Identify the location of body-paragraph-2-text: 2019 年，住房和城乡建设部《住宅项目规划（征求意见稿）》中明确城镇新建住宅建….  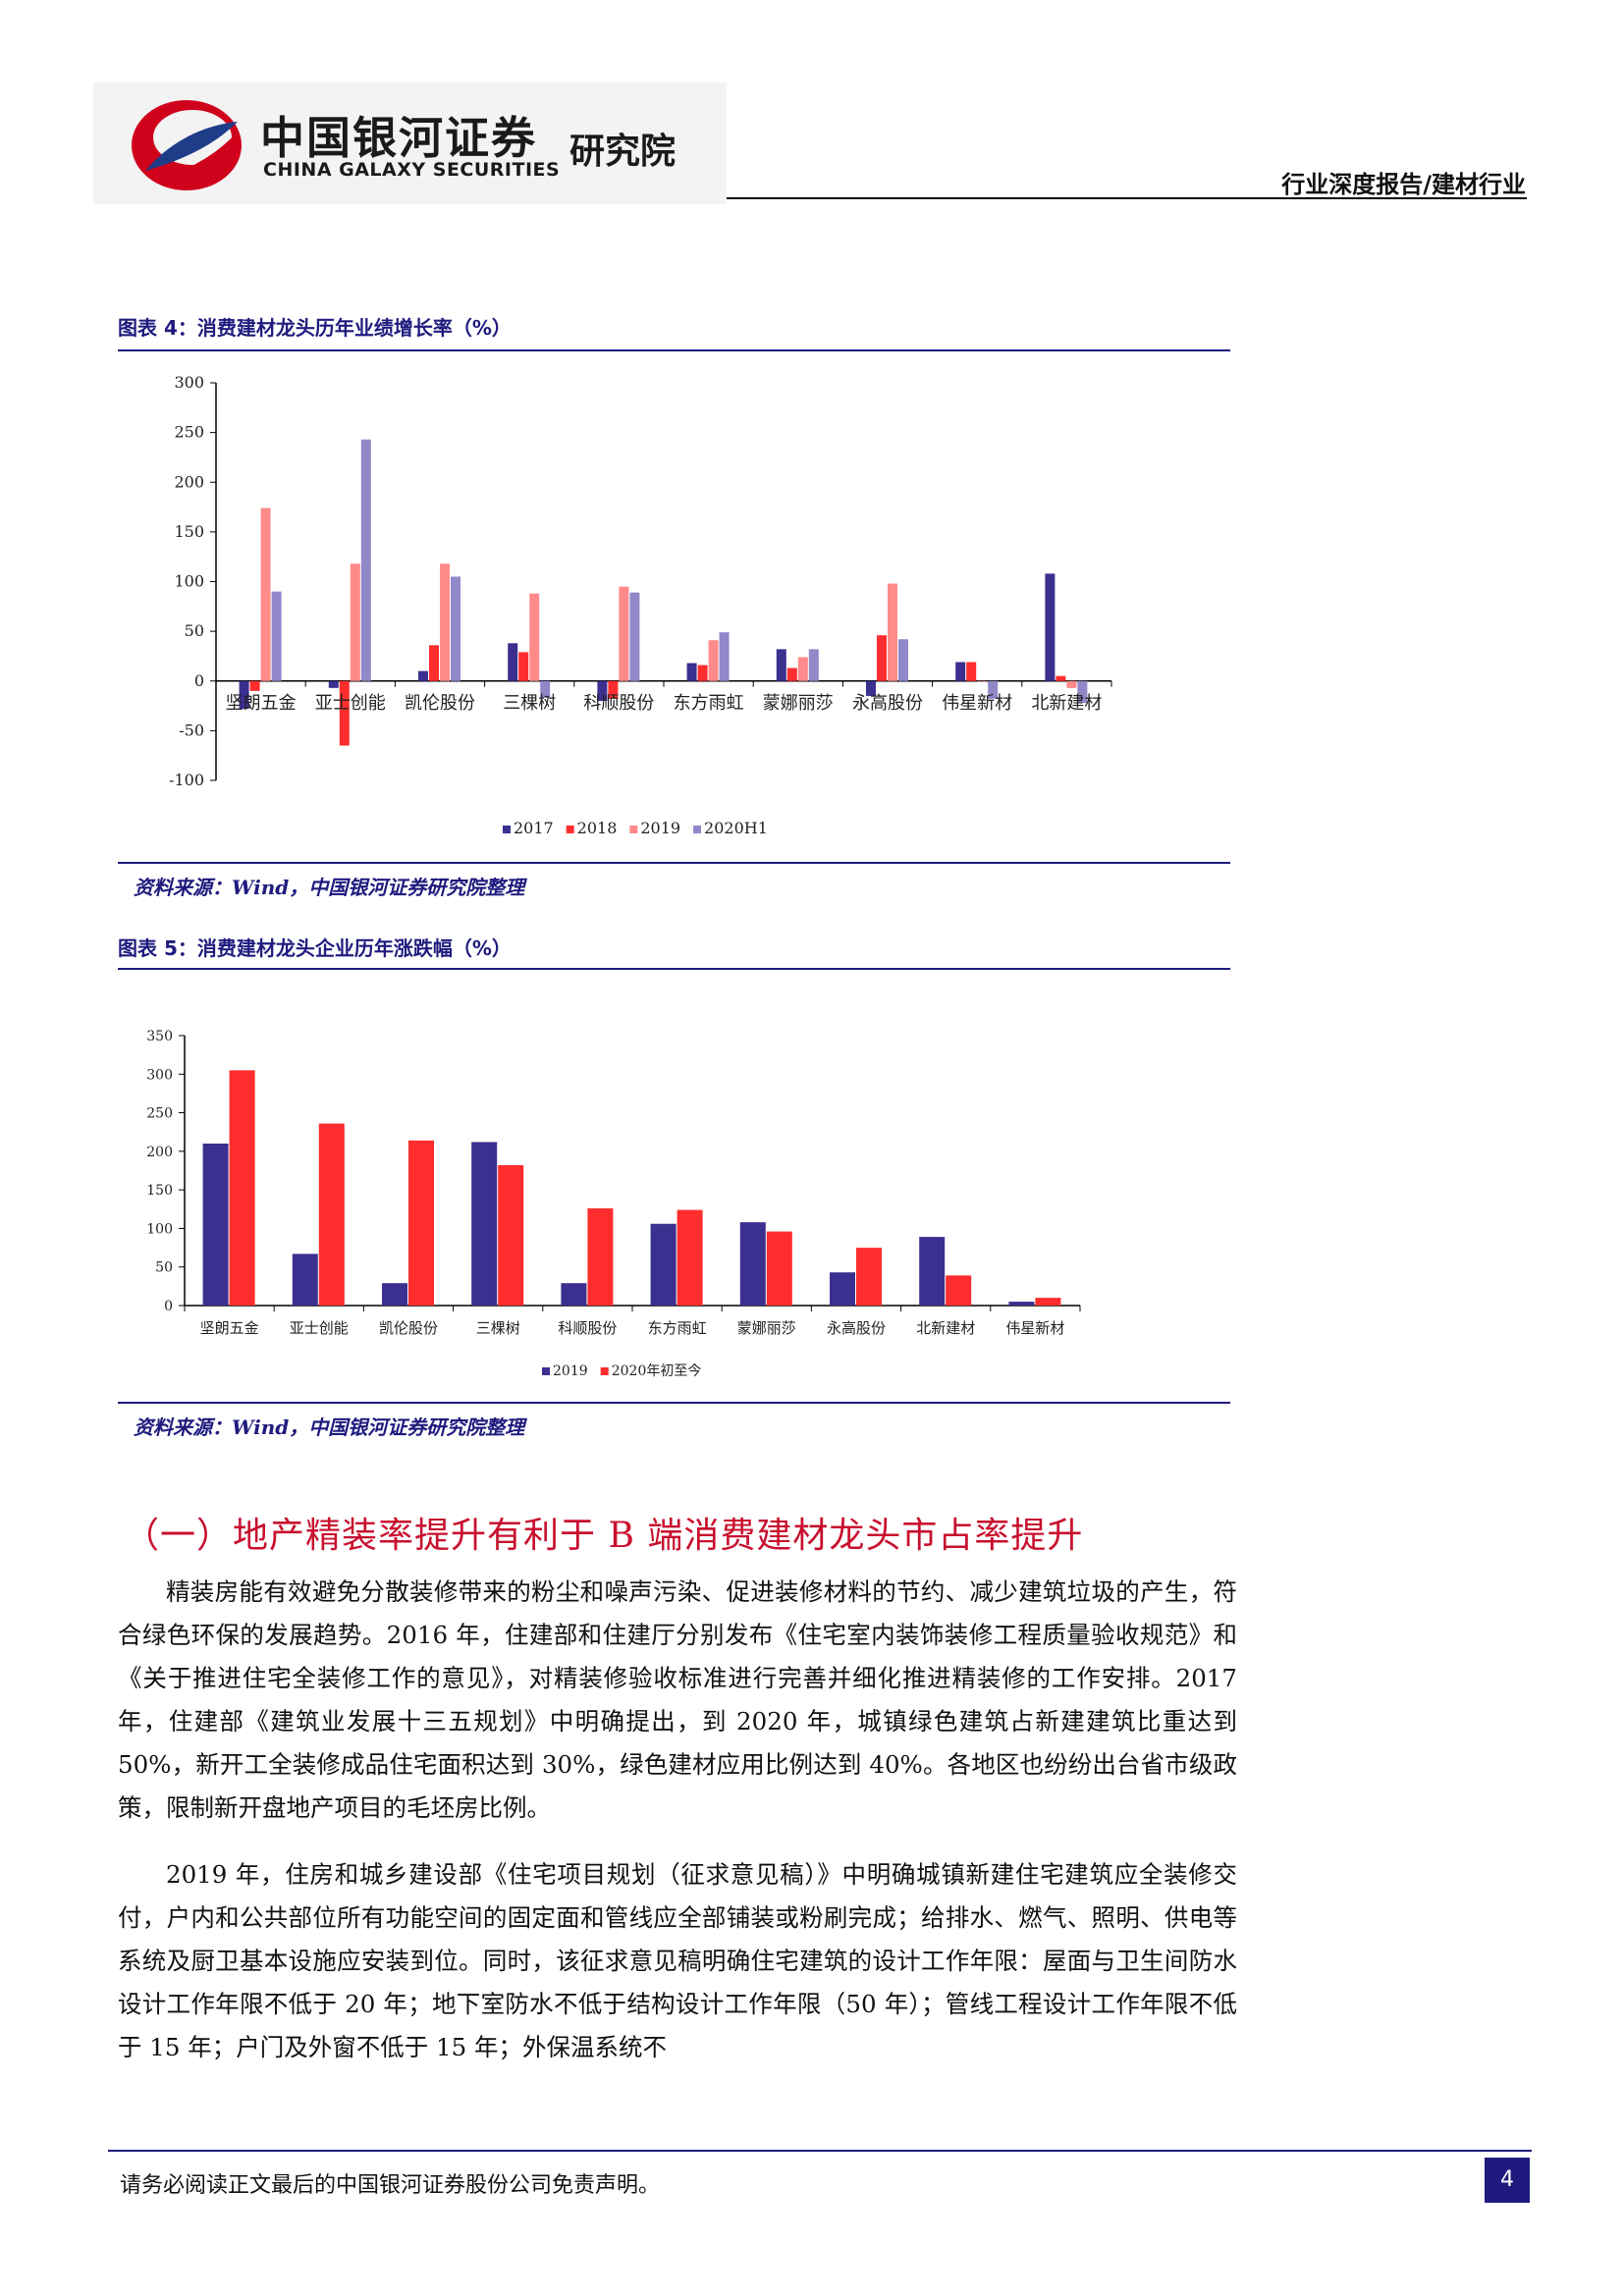
(677, 1960).